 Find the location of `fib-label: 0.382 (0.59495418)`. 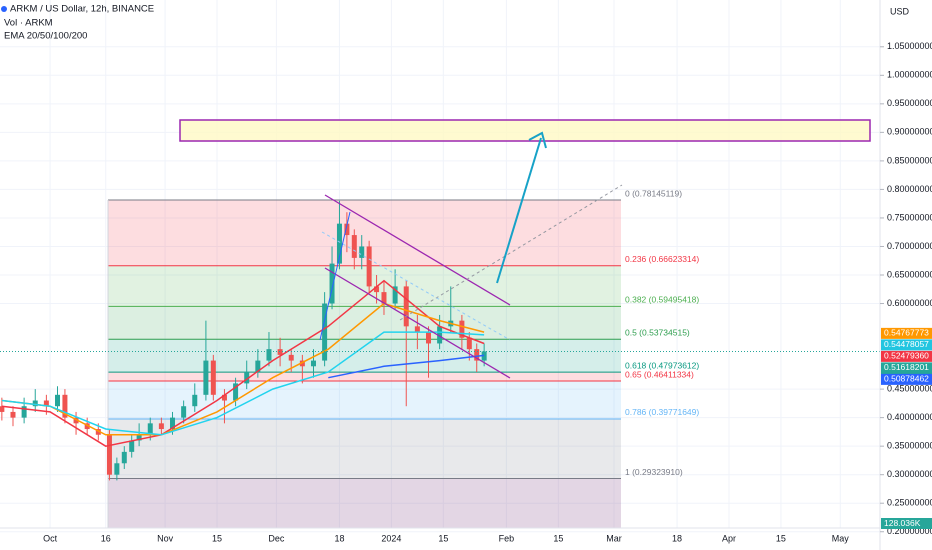

fib-label: 0.382 (0.59495418) is located at coordinates (662, 300).